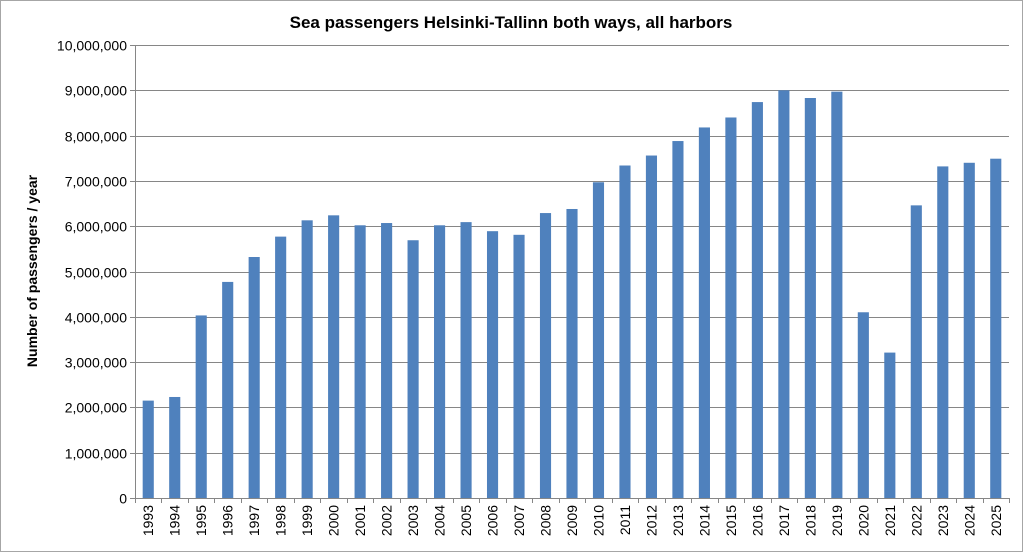  I want to click on y-tick-label: 8,000,000, so click(96, 137).